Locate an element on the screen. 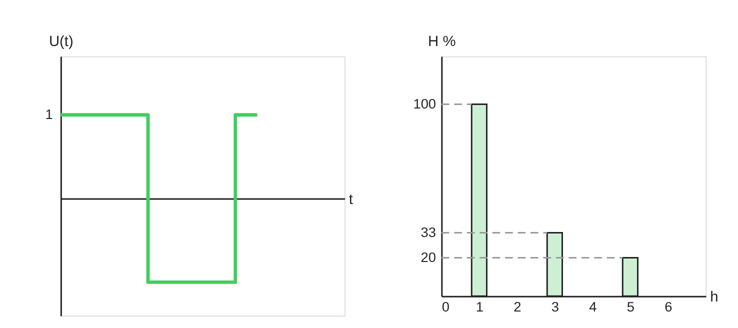 This screenshot has width=738, height=328. x-axis-title: h is located at coordinates (714, 297).